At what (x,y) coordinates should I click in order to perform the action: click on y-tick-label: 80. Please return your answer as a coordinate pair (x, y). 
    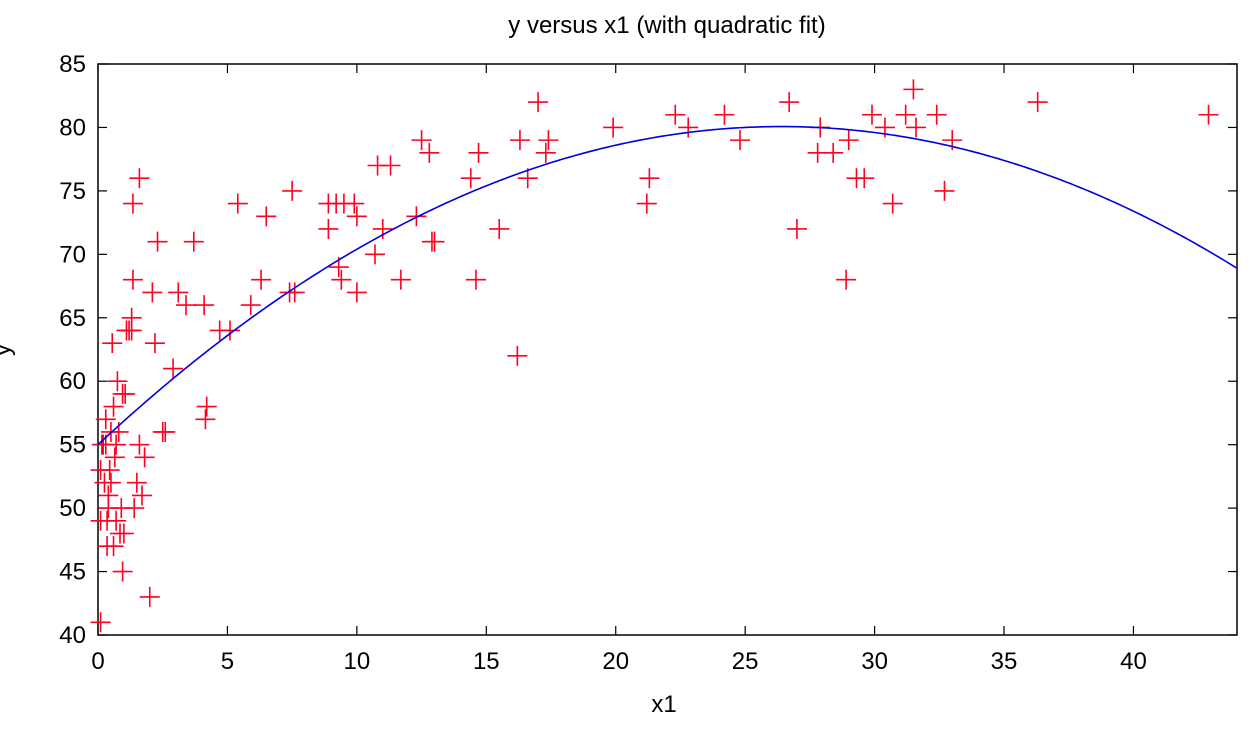
    Looking at the image, I should click on (72, 127).